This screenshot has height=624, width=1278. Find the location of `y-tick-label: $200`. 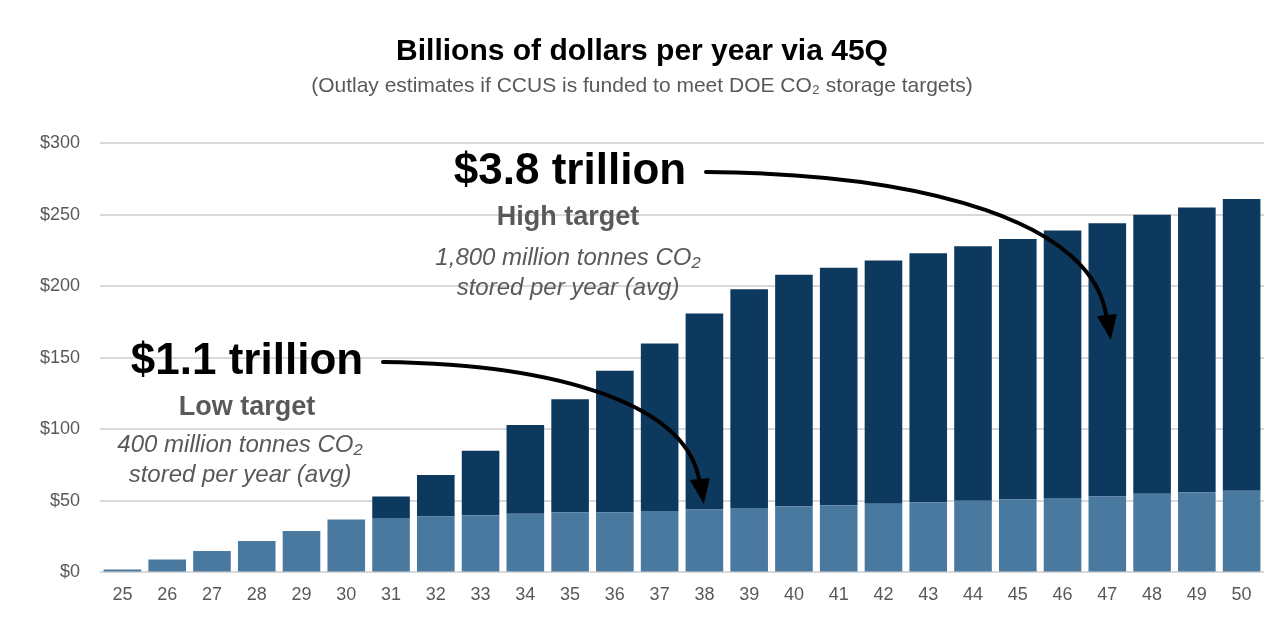

y-tick-label: $200 is located at coordinates (60, 285).